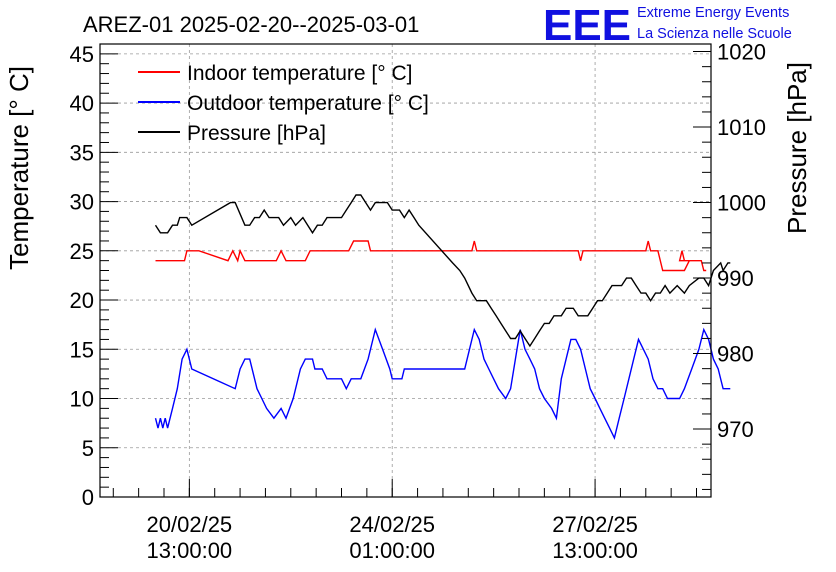 The image size is (836, 572). I want to click on y-tick-label: 45, so click(82, 54).